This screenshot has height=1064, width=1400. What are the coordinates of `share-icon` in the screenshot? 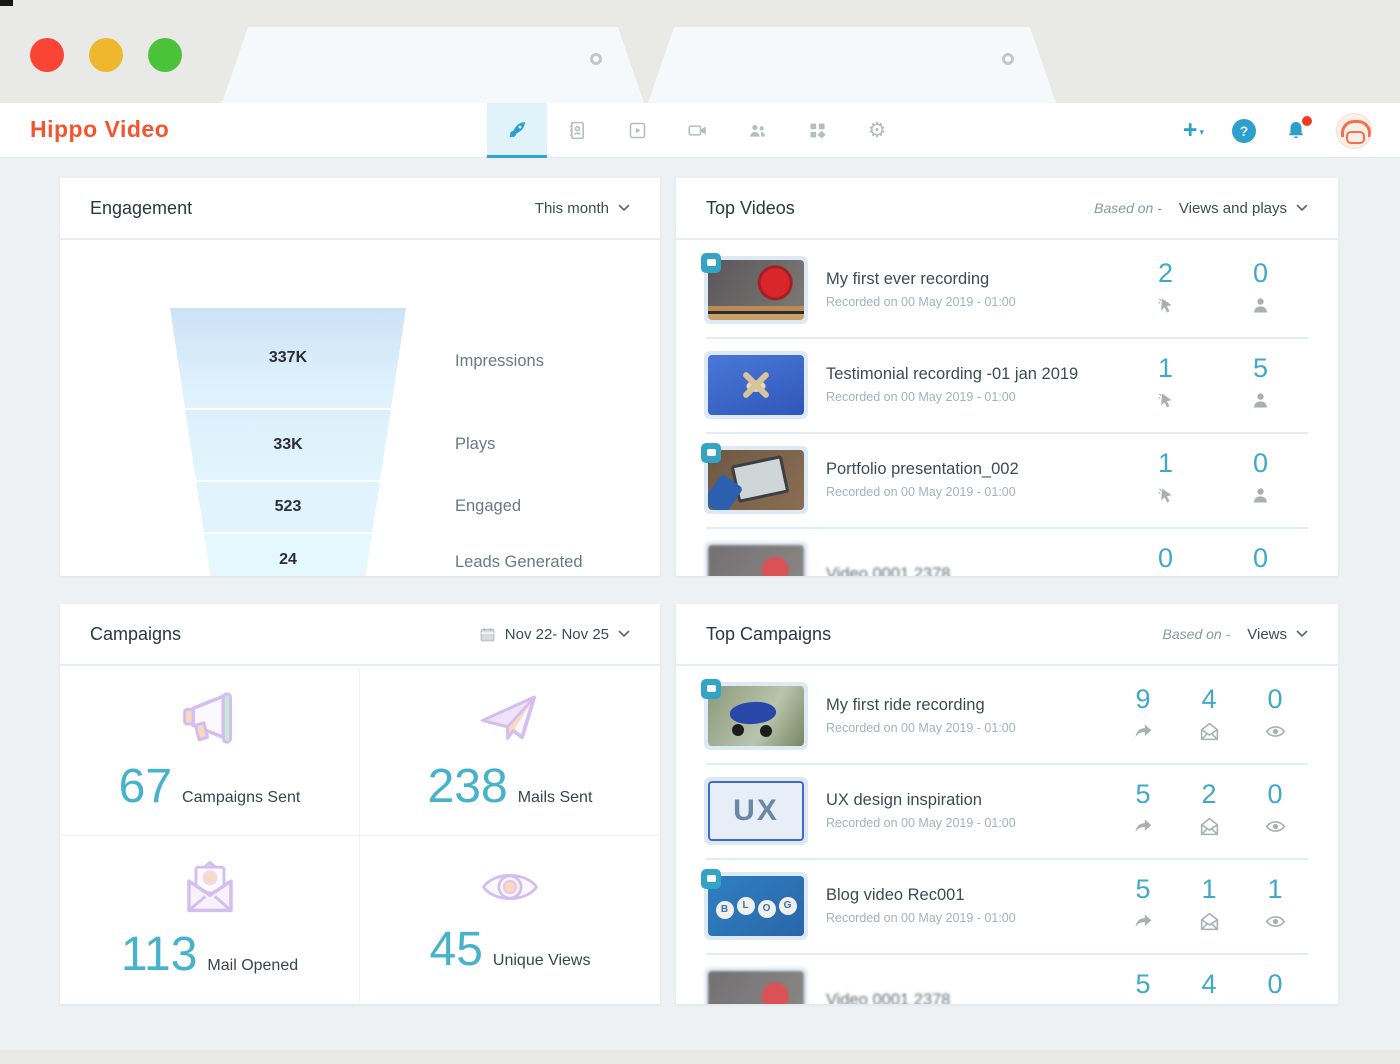 It's located at (1143, 734).